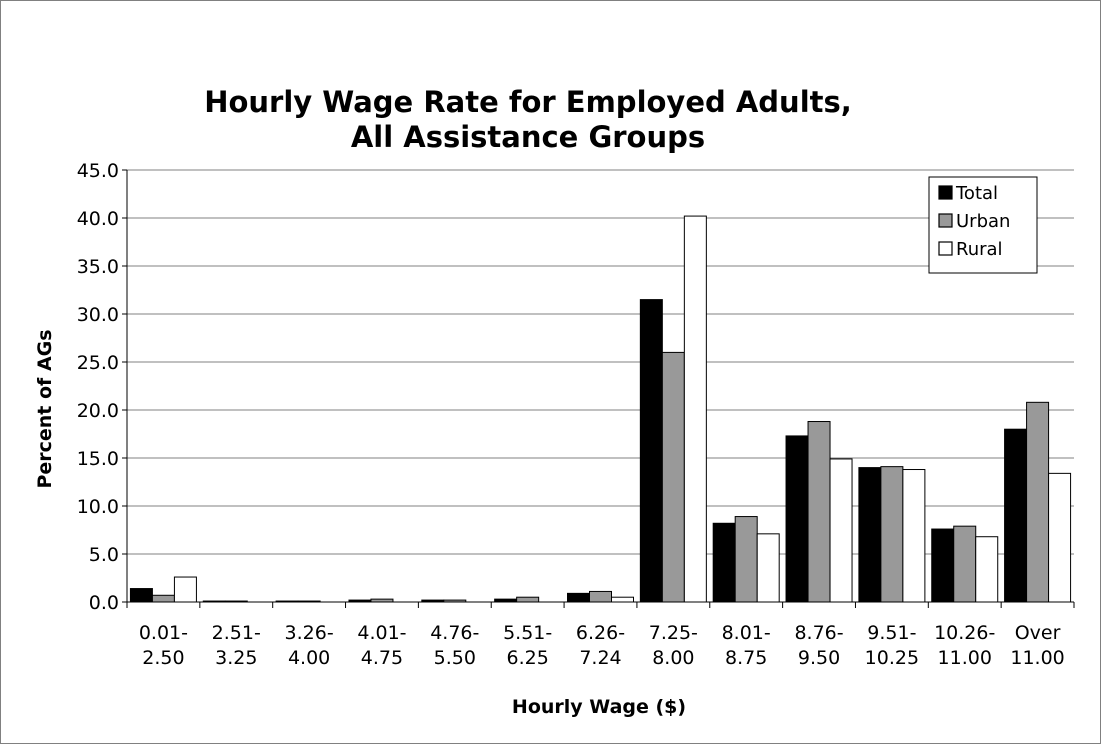  What do you see at coordinates (600, 658) in the screenshot?
I see `x-tick-label: 7.24` at bounding box center [600, 658].